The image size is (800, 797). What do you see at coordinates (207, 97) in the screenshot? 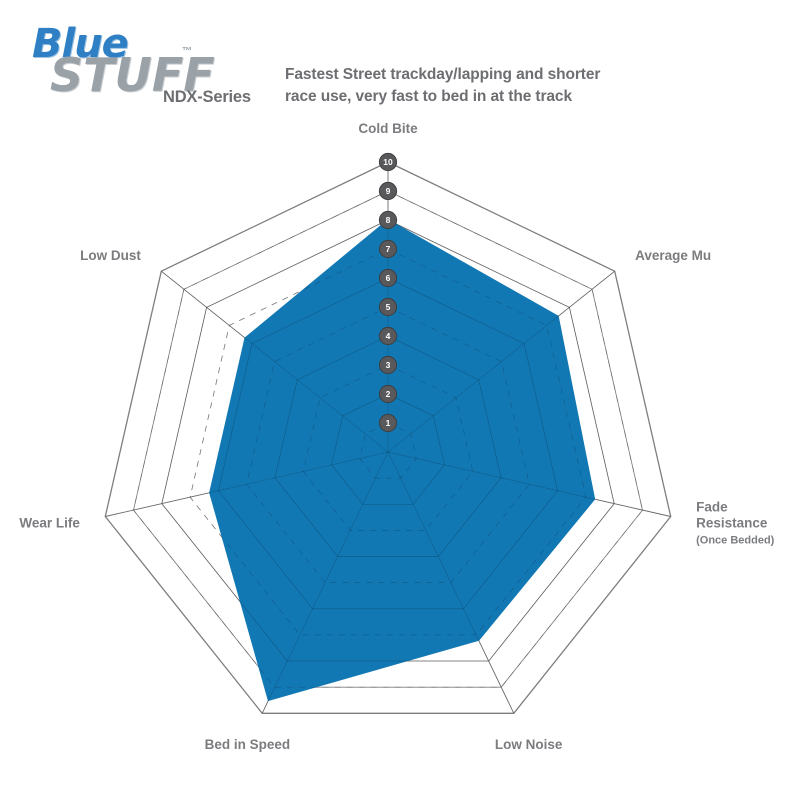
I see `series-name-label: NDX-Series` at bounding box center [207, 97].